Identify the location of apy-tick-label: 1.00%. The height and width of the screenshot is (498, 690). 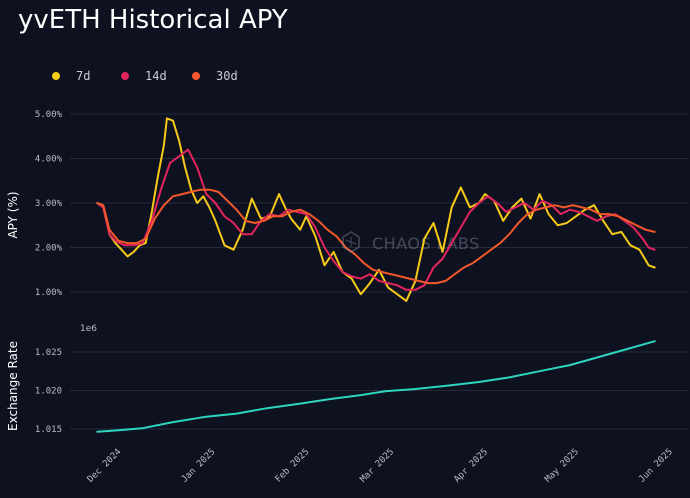
(49, 293).